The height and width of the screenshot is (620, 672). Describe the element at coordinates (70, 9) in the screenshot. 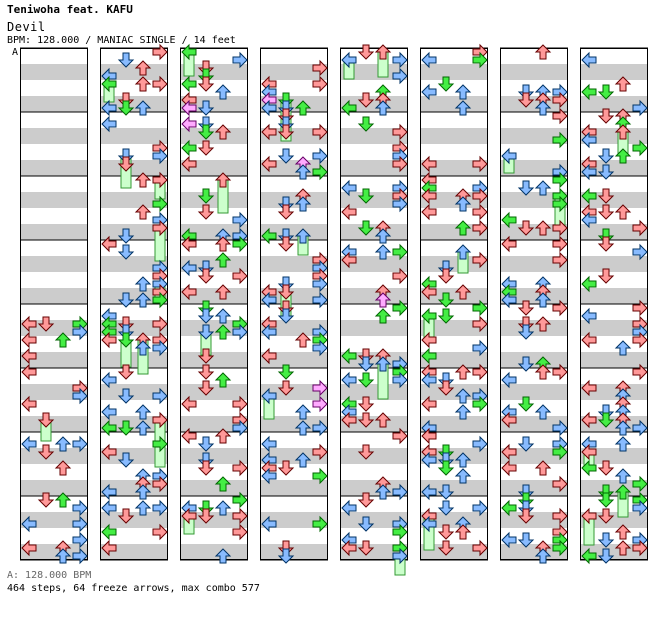

I see `song-artist: Teniwoha feat. KAFU` at that location.